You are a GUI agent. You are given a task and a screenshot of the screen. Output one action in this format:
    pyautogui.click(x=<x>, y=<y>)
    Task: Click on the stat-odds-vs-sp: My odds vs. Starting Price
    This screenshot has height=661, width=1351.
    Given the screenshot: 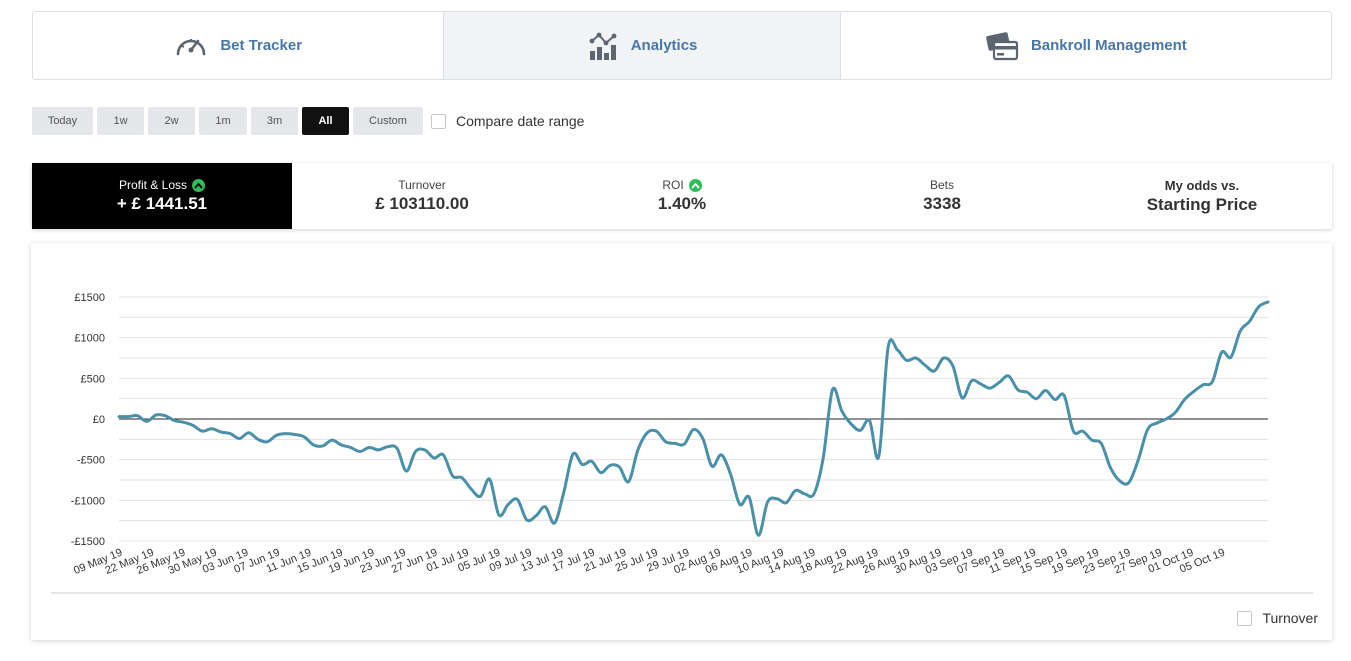 What is the action you would take?
    pyautogui.click(x=1202, y=196)
    